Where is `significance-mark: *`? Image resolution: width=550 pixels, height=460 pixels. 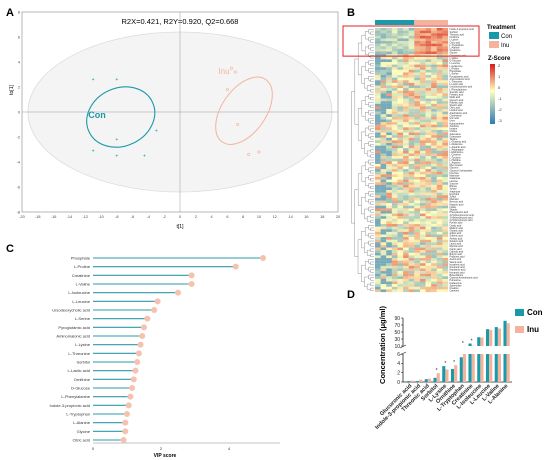
significance-mark: * is located at coordinates (472, 342).